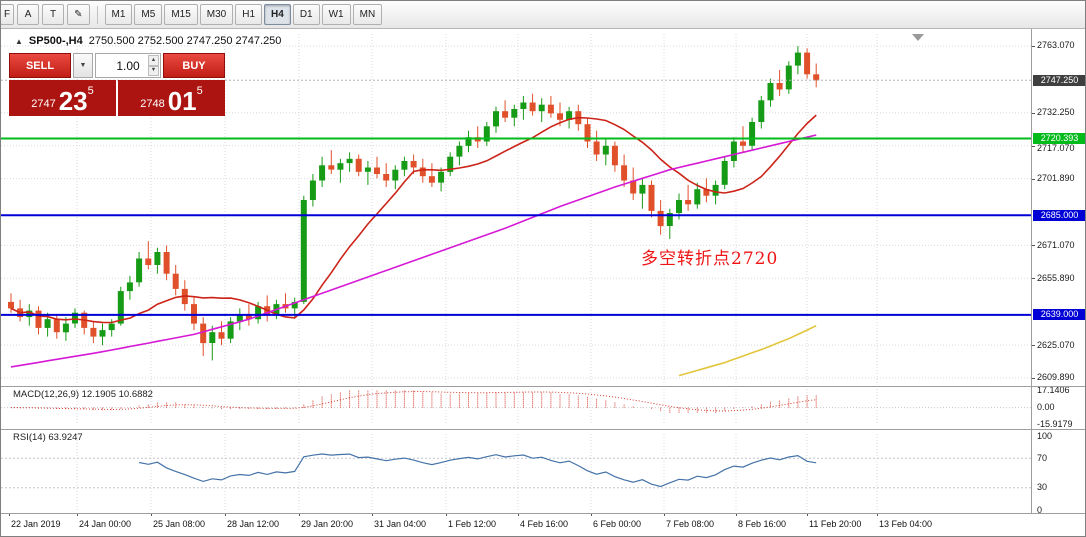 Image resolution: width=1086 pixels, height=537 pixels. What do you see at coordinates (1056, 148) in the screenshot?
I see `price-axis-label: 2717.070` at bounding box center [1056, 148].